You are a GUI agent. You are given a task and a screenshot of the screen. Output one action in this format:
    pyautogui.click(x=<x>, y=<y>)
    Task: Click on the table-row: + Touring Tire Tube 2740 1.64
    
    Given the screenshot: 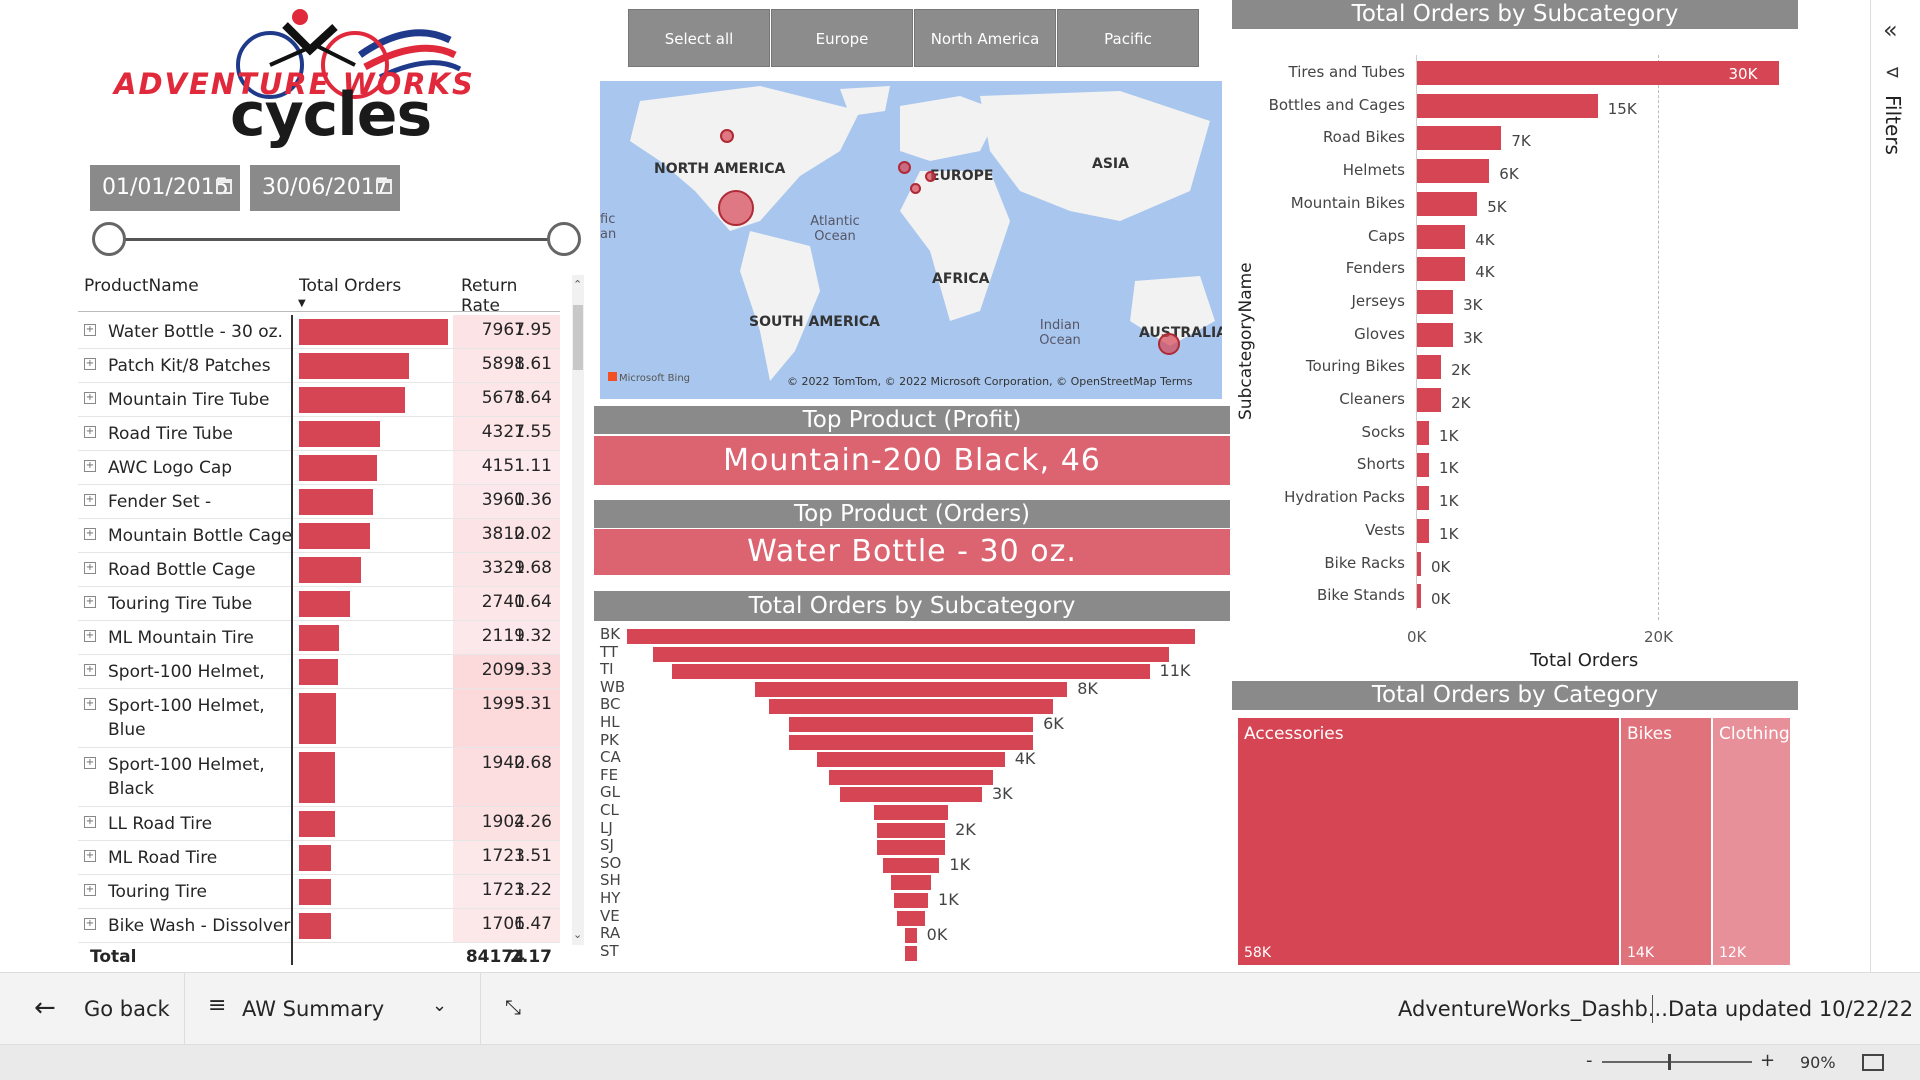 What is the action you would take?
    pyautogui.click(x=319, y=604)
    